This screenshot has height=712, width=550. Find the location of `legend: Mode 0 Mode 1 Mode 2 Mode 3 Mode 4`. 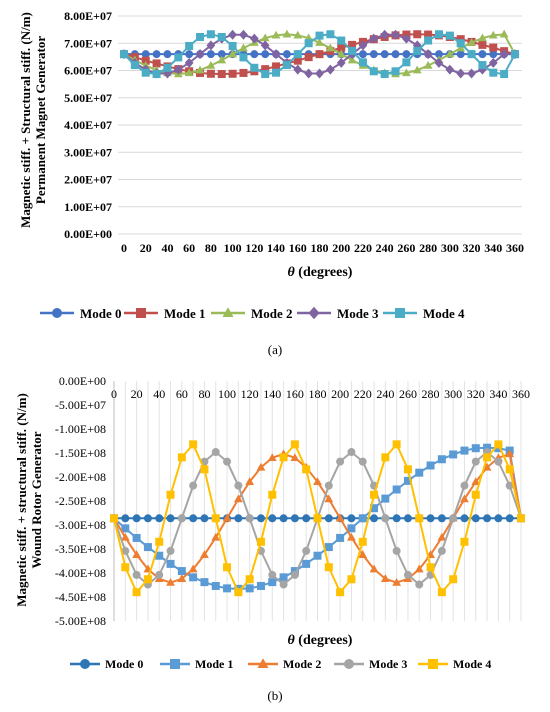

legend: Mode 0 Mode 1 Mode 2 Mode 3 Mode 4 is located at coordinates (280, 664).